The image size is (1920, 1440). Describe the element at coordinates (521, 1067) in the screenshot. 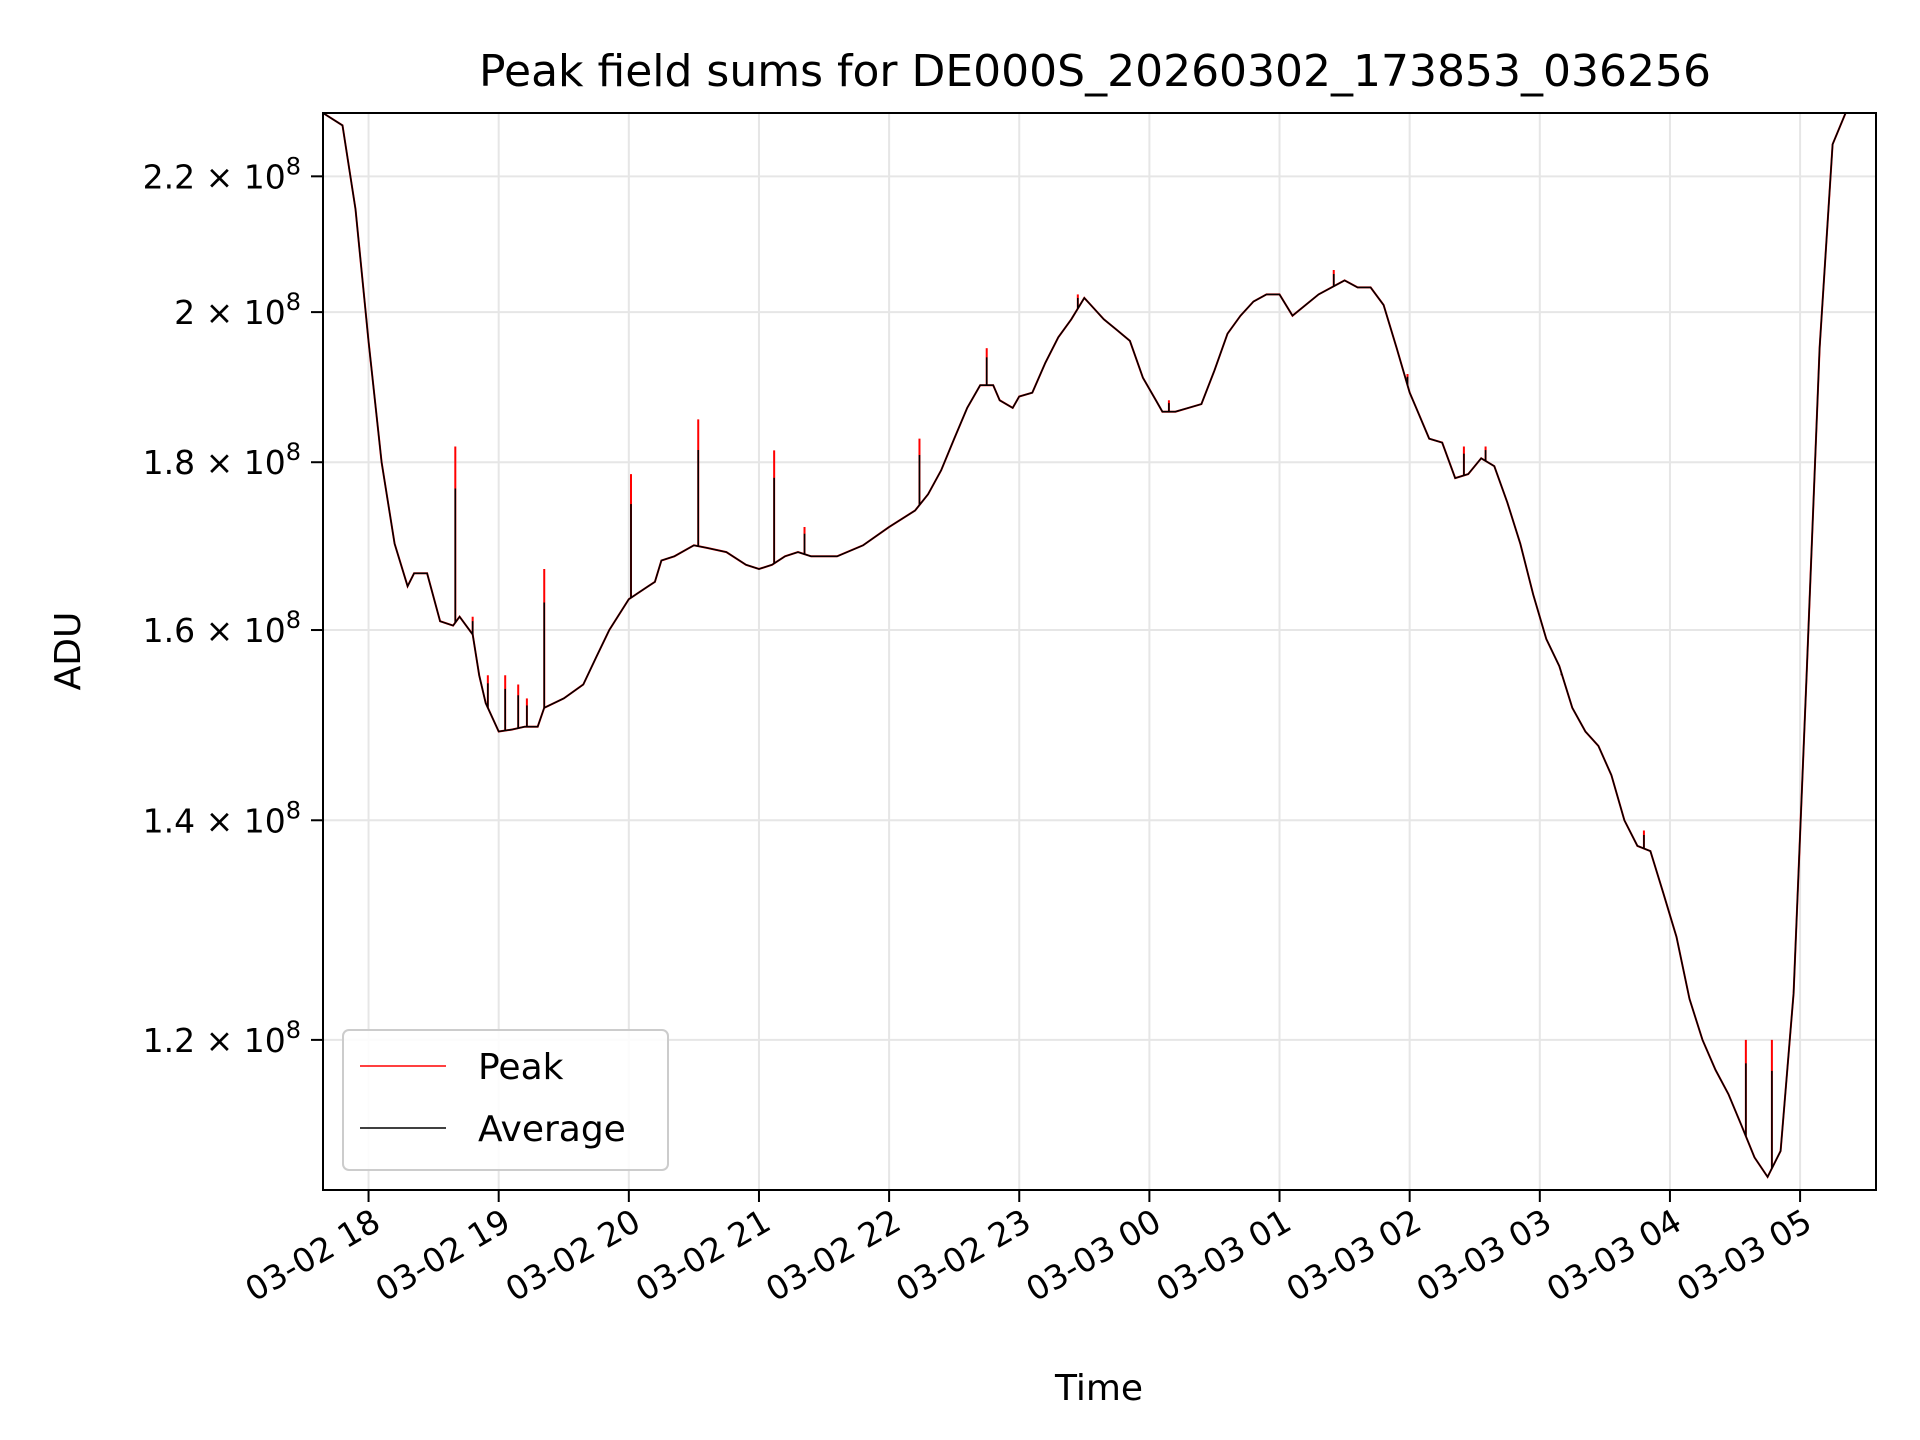

I see `legend-peak-label: Peak` at that location.